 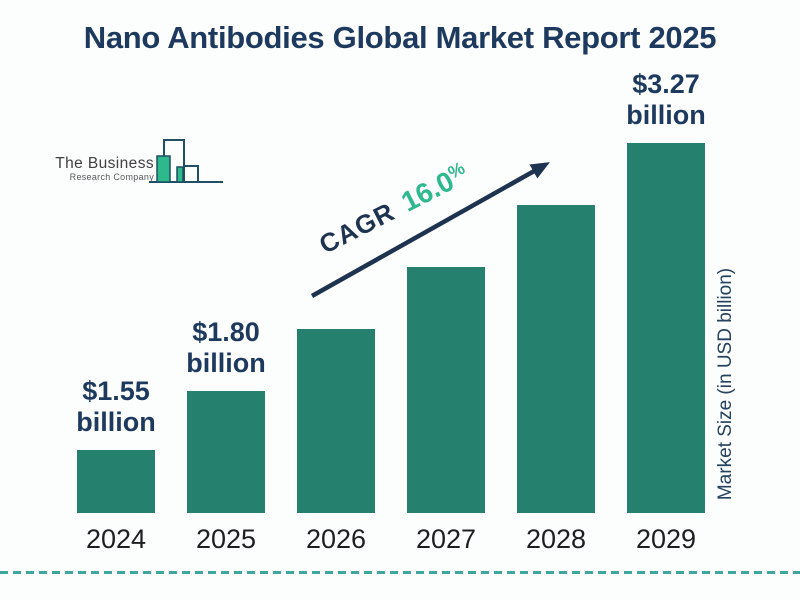 I want to click on bar-2026, so click(x=336, y=421).